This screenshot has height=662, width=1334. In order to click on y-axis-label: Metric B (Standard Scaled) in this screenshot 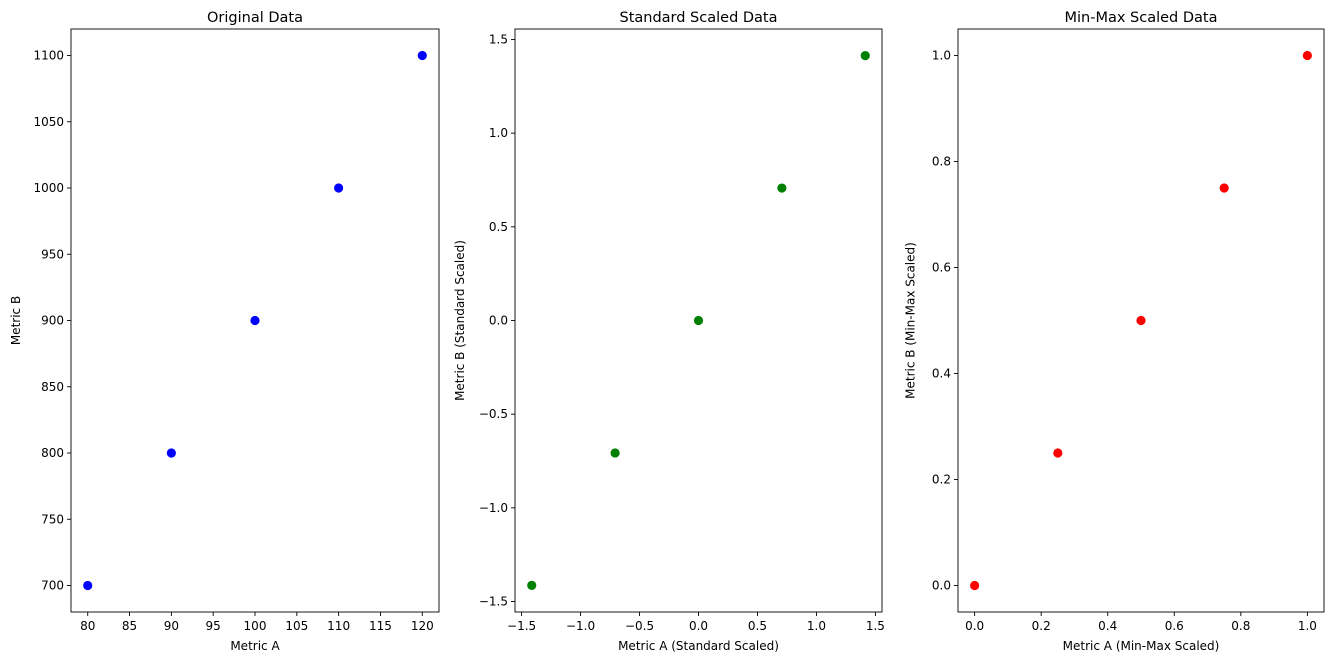, I will do `click(460, 320)`.